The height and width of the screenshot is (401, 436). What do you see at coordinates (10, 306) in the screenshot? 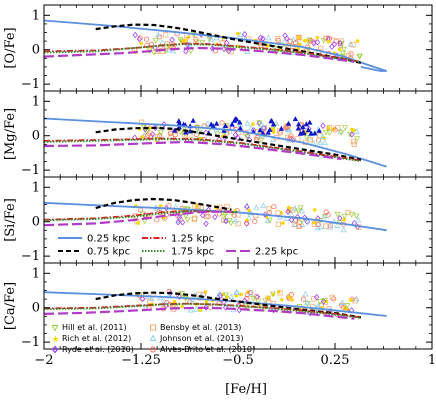
I see `y-axis-label: [Ca/Fe]` at bounding box center [10, 306].